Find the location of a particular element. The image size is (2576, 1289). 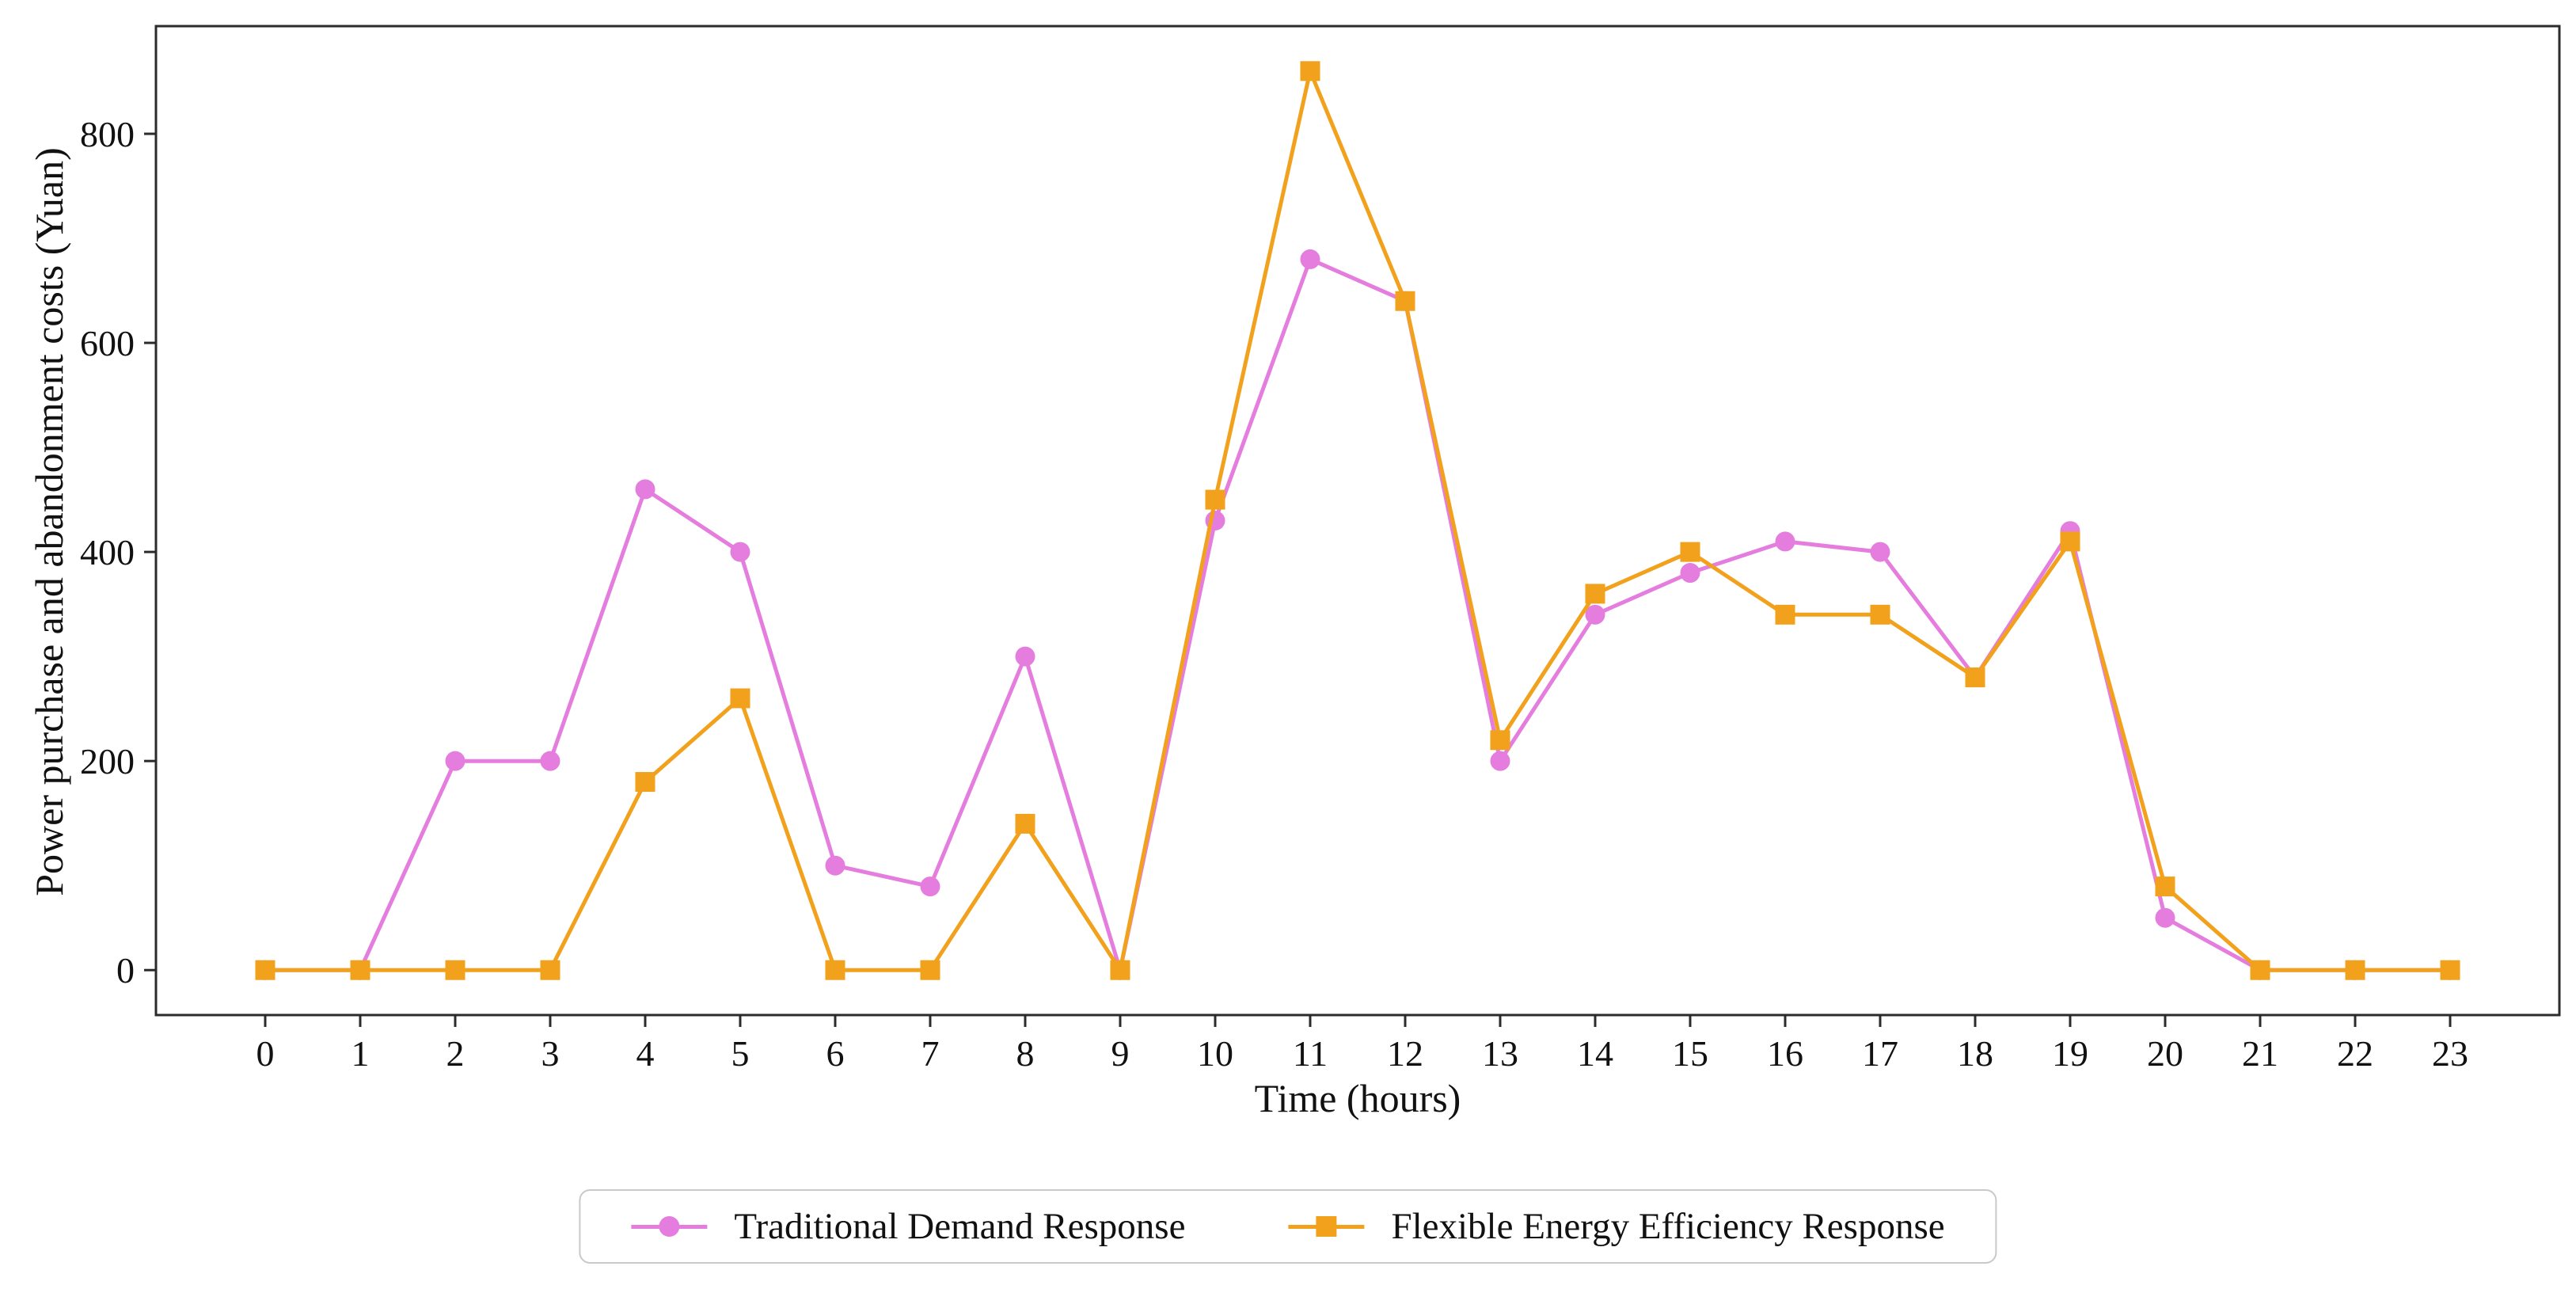

legend-square-marker is located at coordinates (1326, 1226).